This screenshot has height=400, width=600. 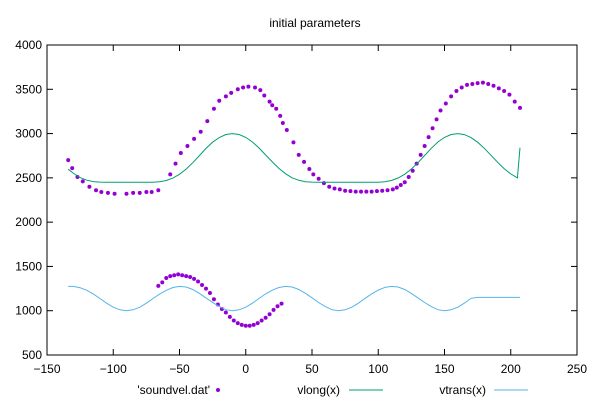 I want to click on x-tick-label: −50, so click(x=179, y=369).